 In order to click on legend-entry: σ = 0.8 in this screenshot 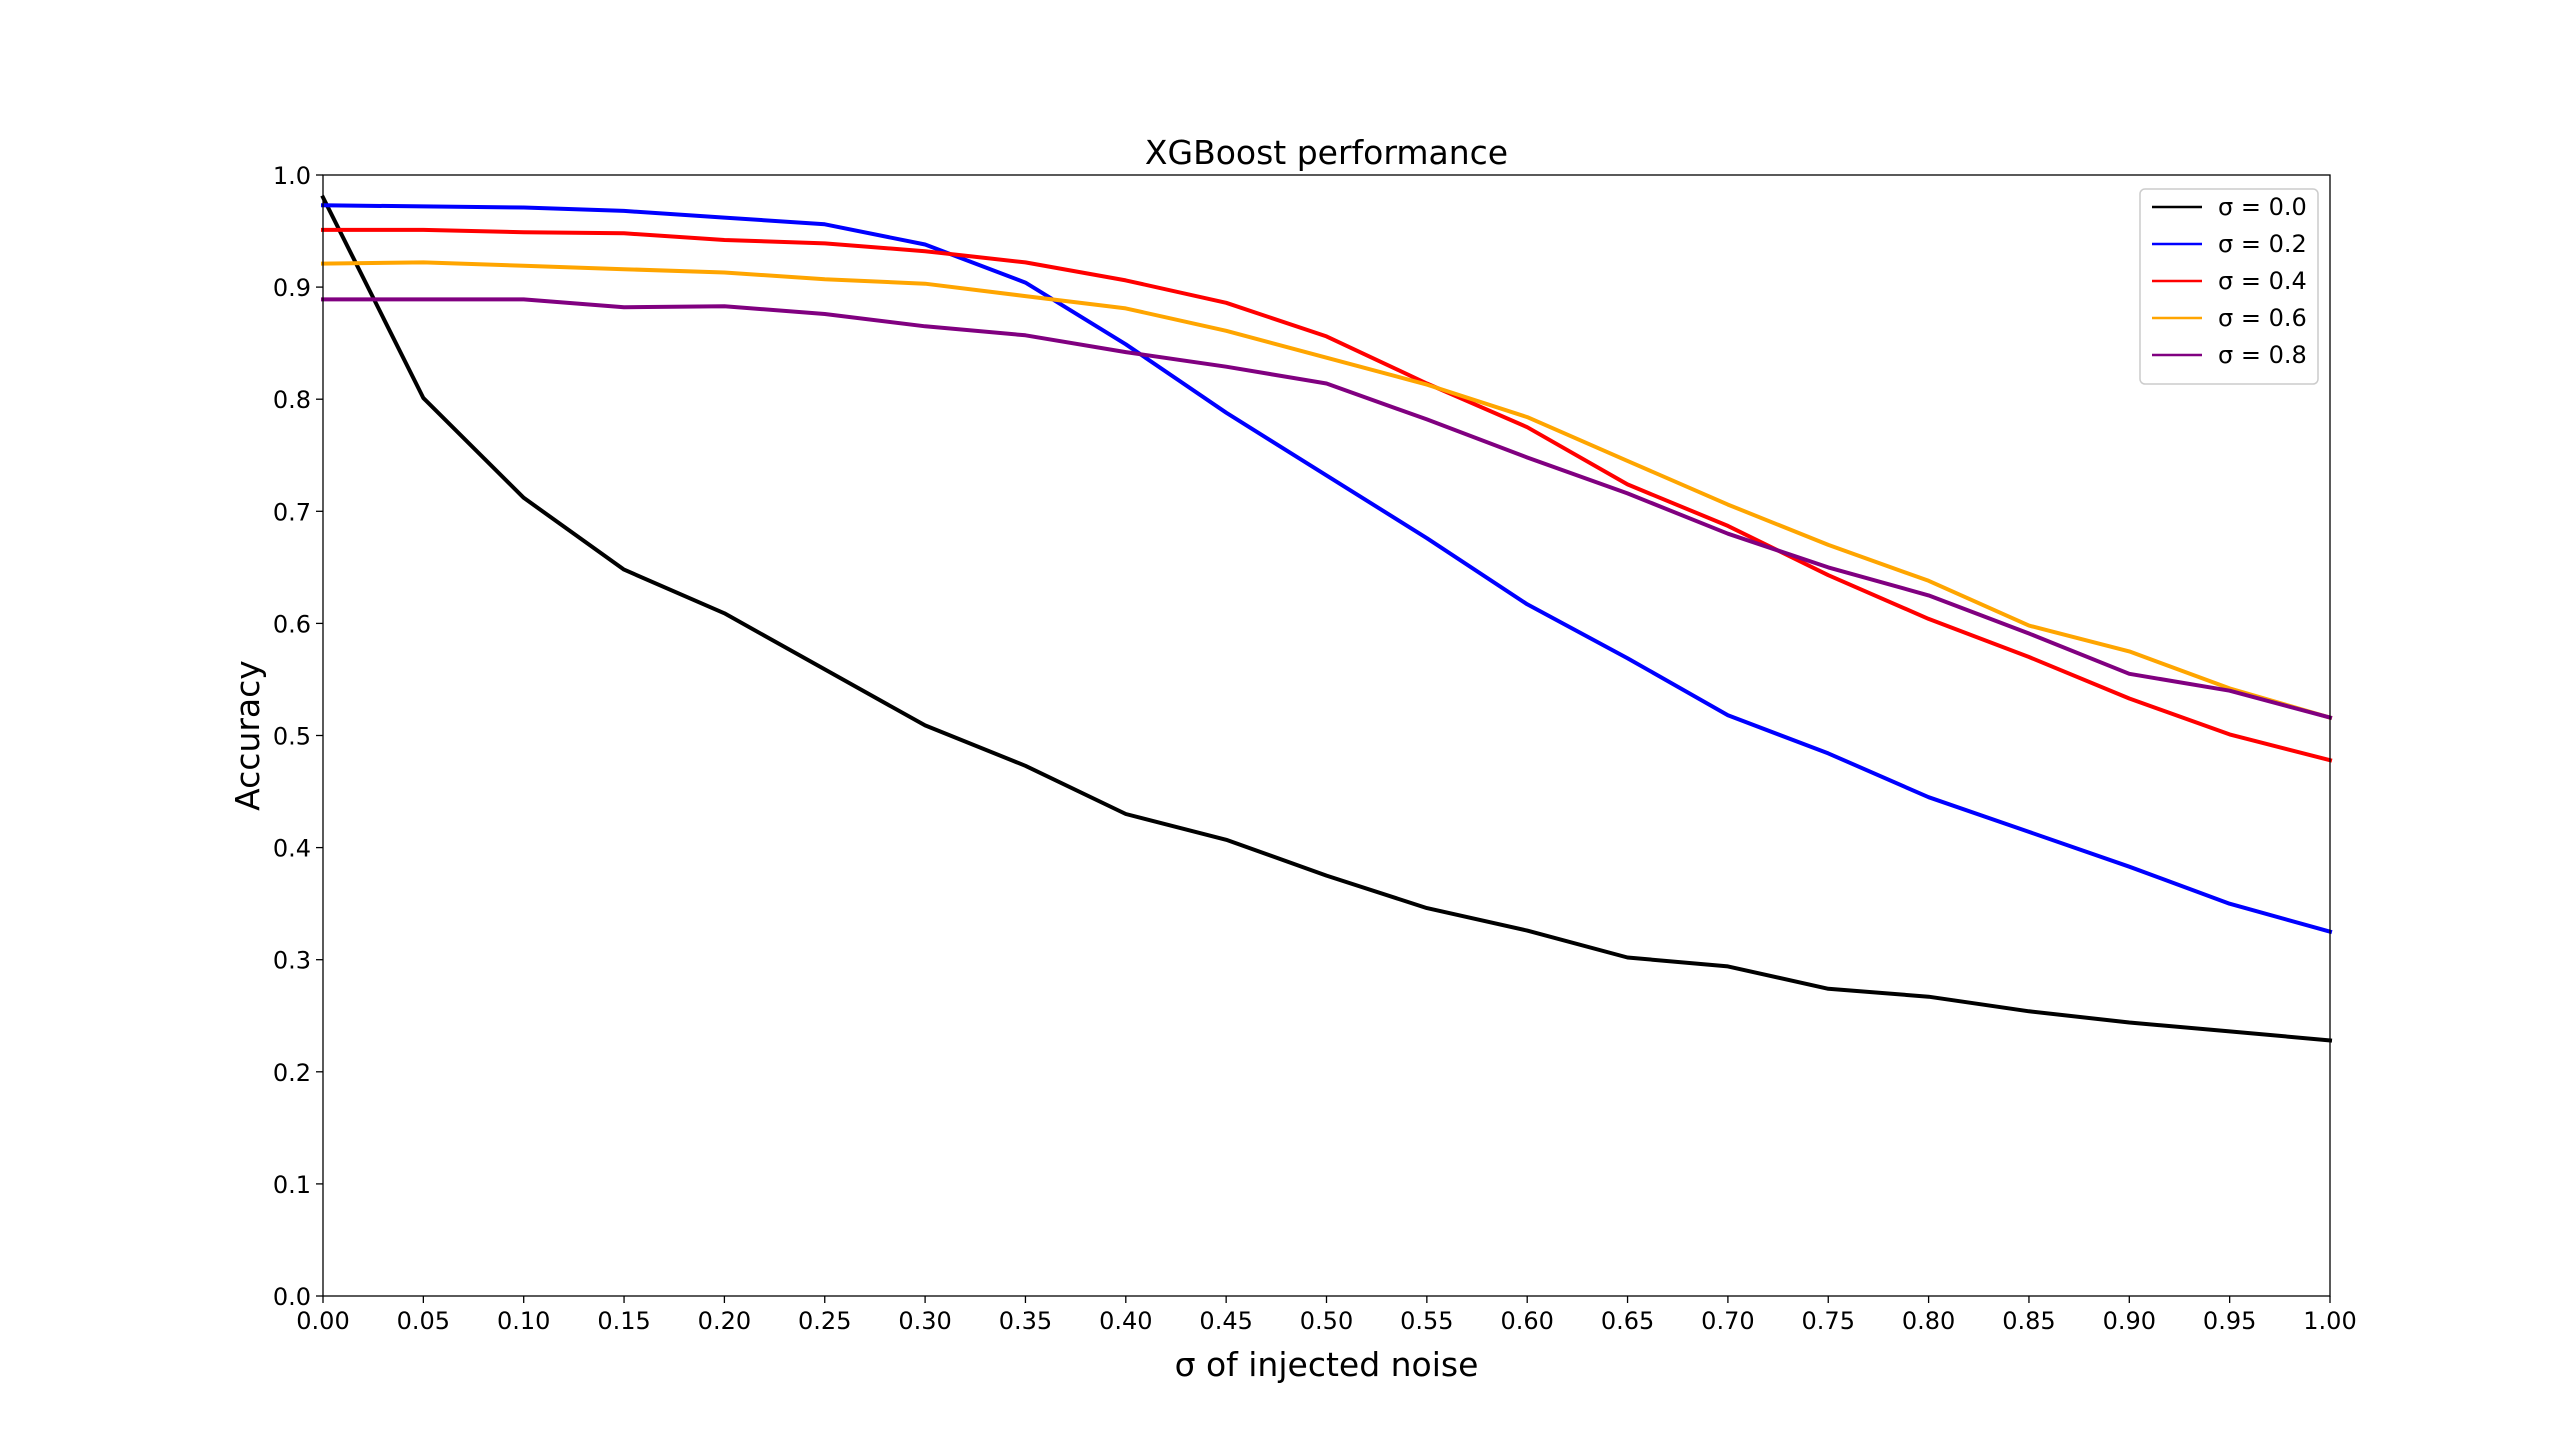, I will do `click(2262, 355)`.